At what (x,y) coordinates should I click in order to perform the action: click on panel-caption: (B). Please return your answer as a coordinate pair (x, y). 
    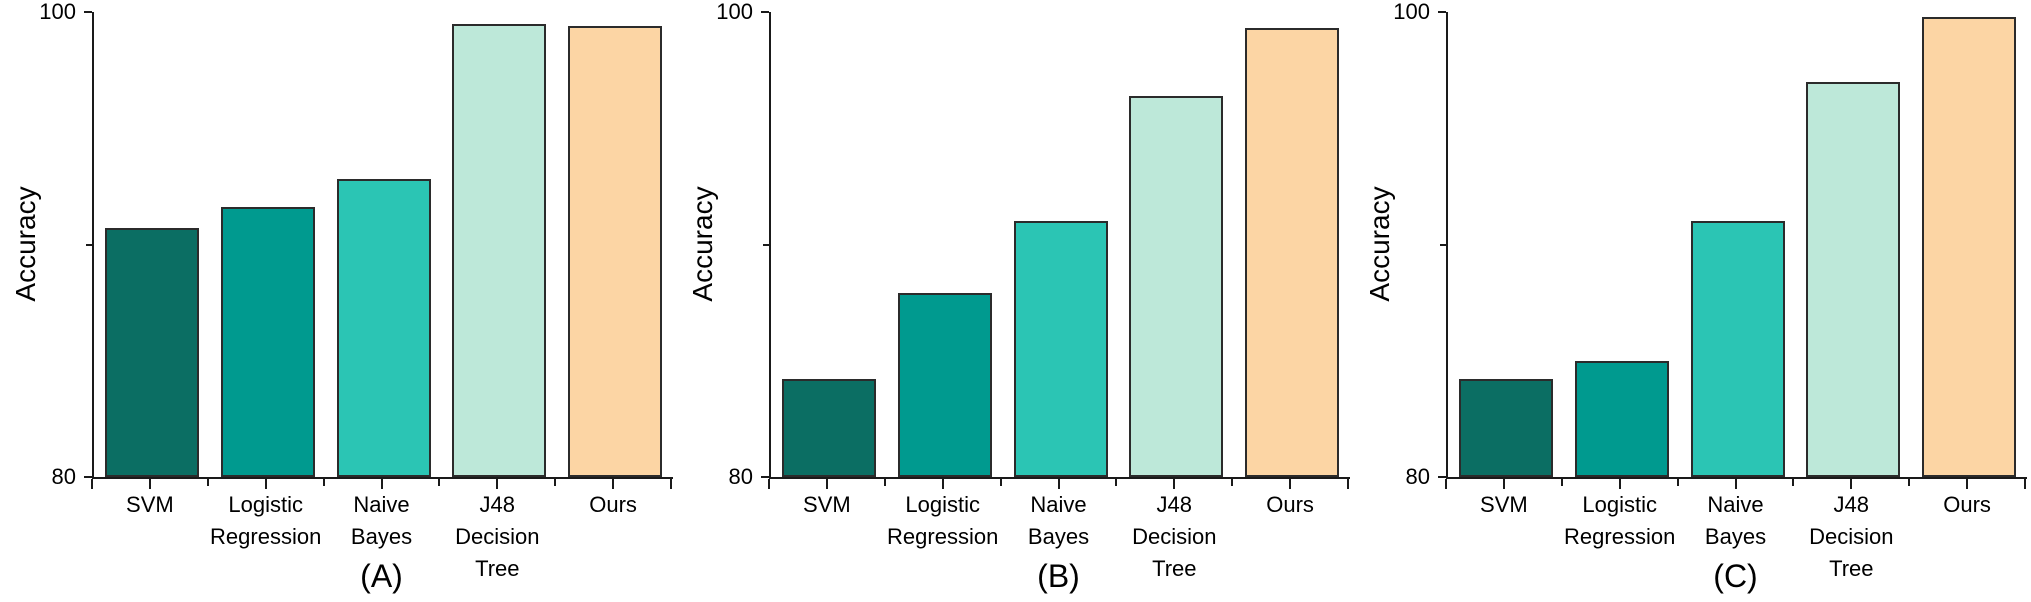
    Looking at the image, I should click on (1058, 576).